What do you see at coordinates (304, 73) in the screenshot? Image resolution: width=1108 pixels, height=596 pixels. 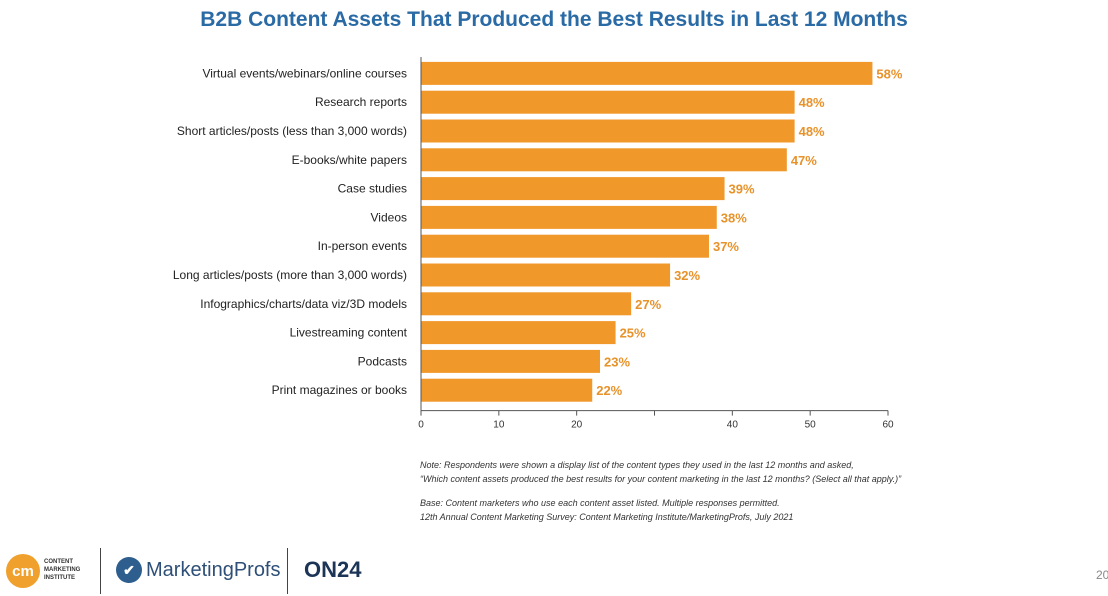 I see `category-label: Virtual events/webinars/online courses` at bounding box center [304, 73].